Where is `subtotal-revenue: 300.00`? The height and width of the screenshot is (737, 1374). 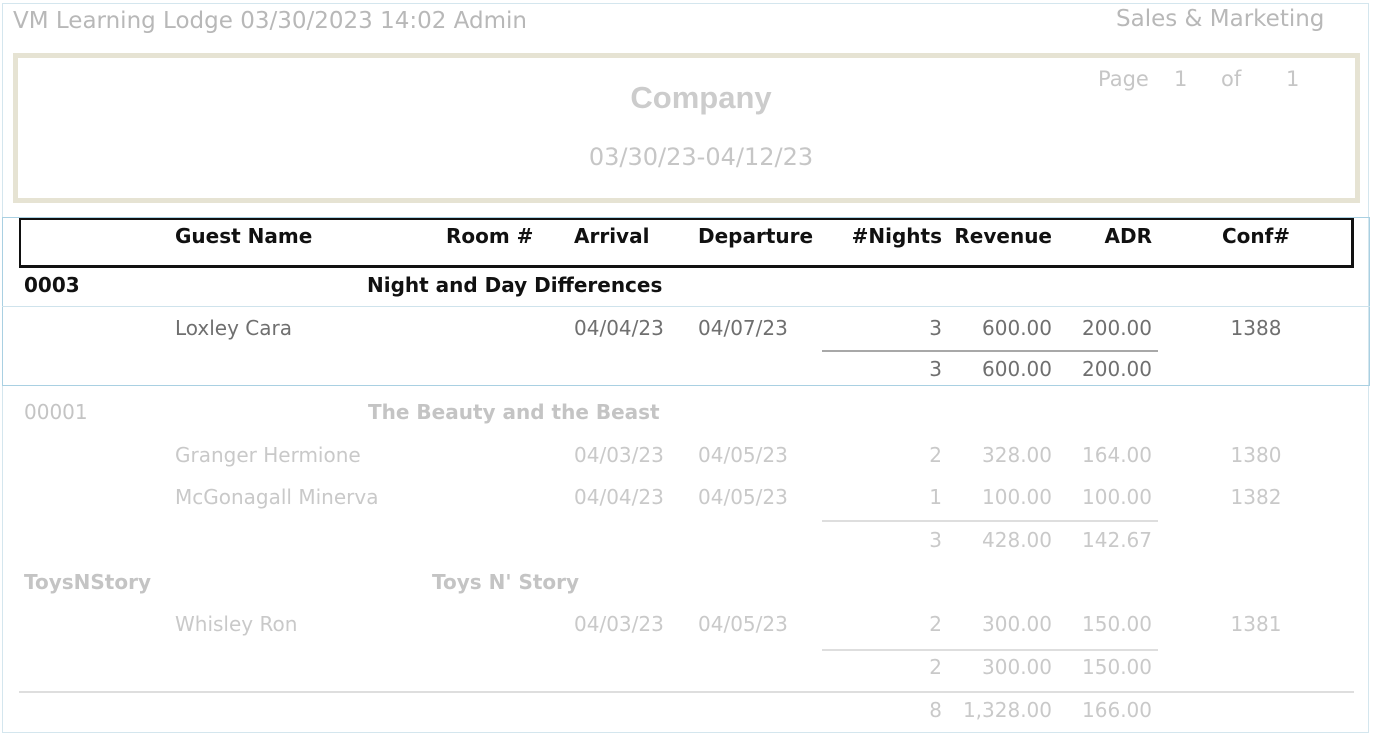 subtotal-revenue: 300.00 is located at coordinates (1017, 667).